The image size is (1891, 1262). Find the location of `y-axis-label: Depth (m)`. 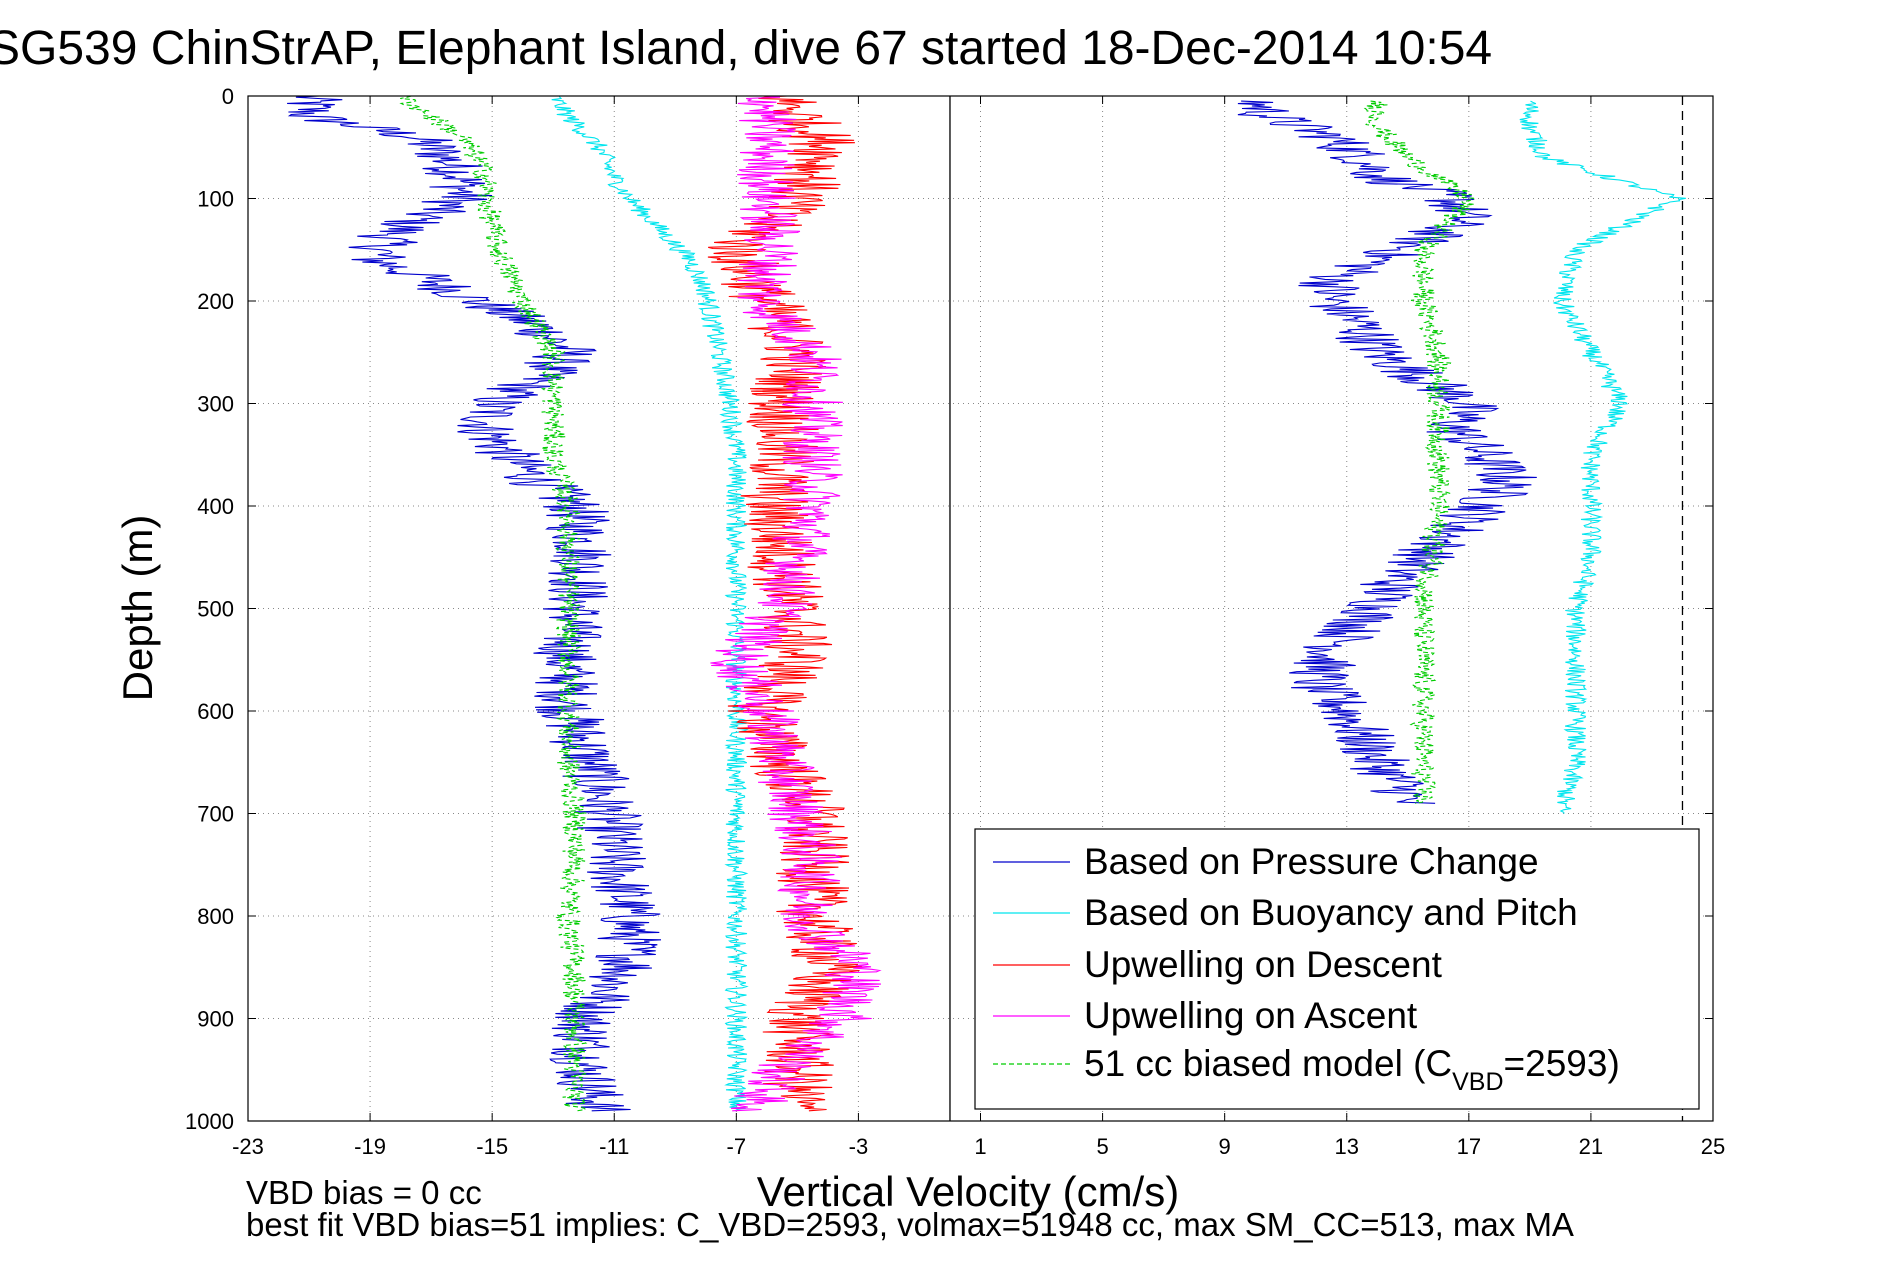

y-axis-label: Depth (m) is located at coordinates (137, 608).